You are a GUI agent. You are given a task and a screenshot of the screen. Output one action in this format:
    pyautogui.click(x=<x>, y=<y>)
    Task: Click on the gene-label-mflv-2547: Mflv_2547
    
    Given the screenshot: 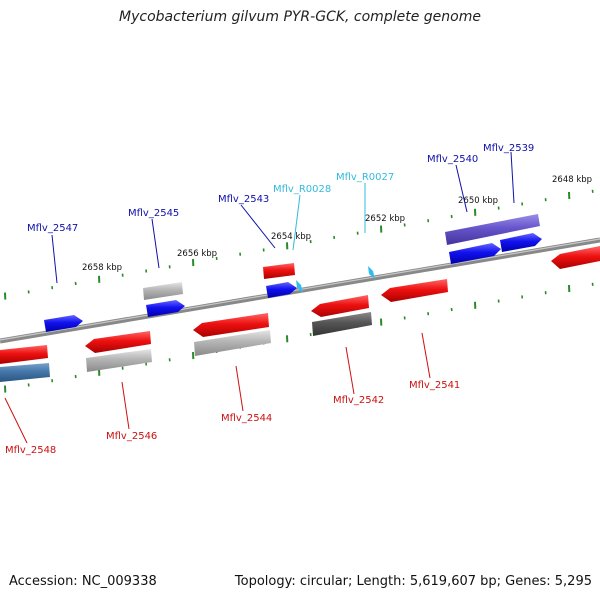 What is the action you would take?
    pyautogui.click(x=52, y=228)
    